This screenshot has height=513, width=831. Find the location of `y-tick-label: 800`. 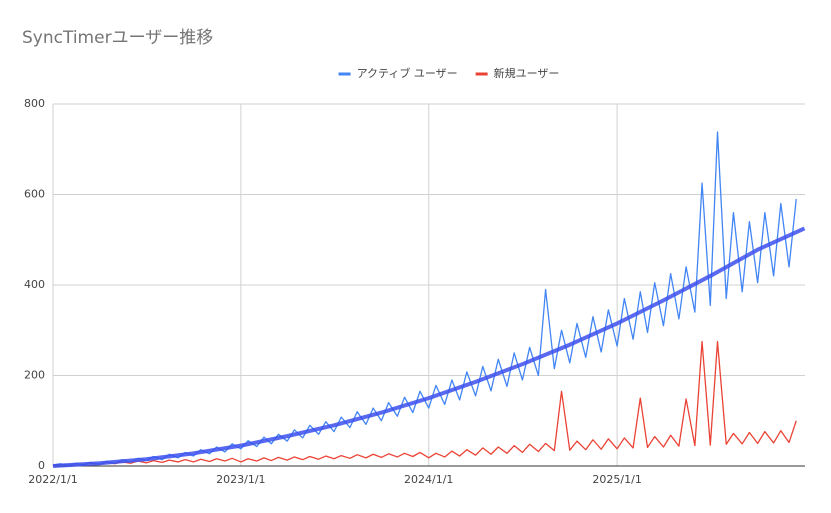

y-tick-label: 800 is located at coordinates (34, 103).